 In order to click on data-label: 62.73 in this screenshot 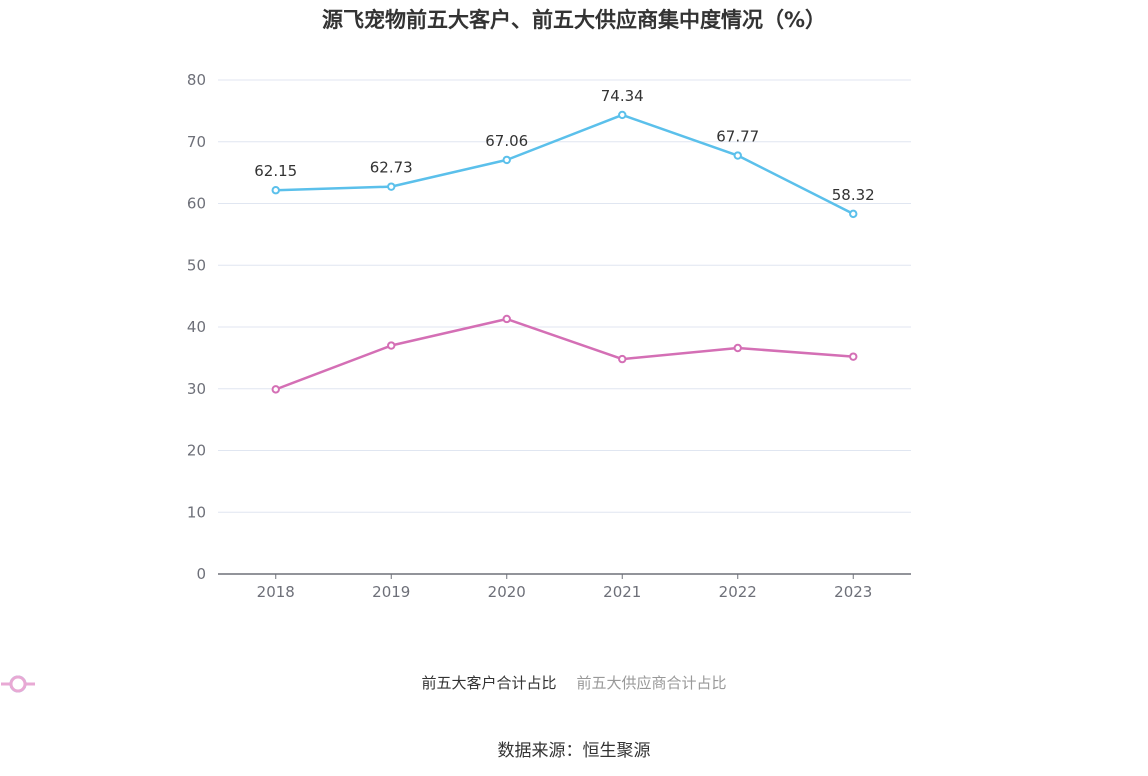, I will do `click(391, 168)`.